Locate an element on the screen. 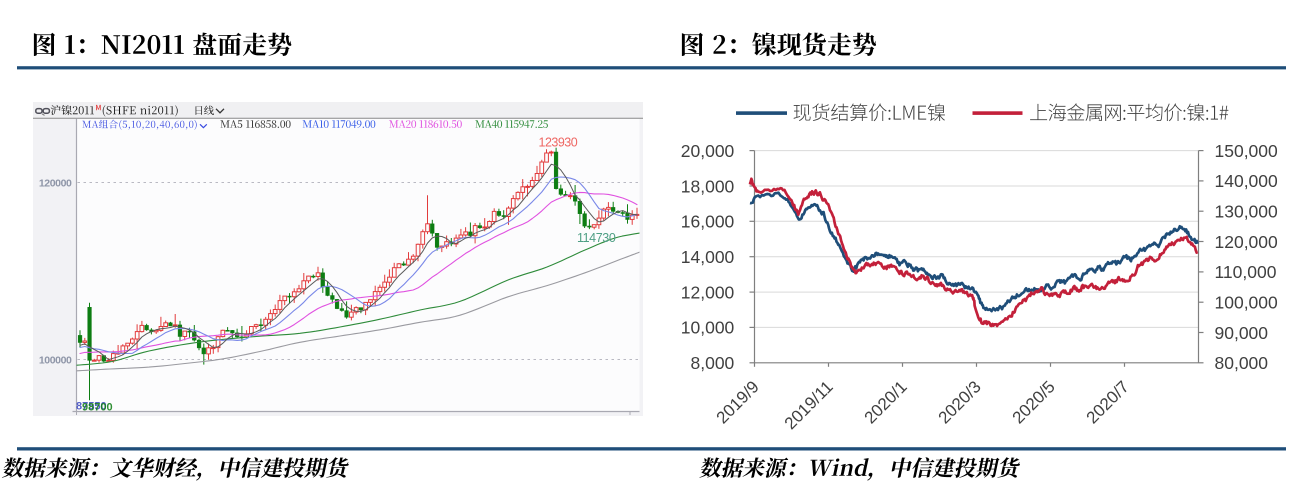 The image size is (1300, 489). svg-text: 12,000 is located at coordinates (708, 292).